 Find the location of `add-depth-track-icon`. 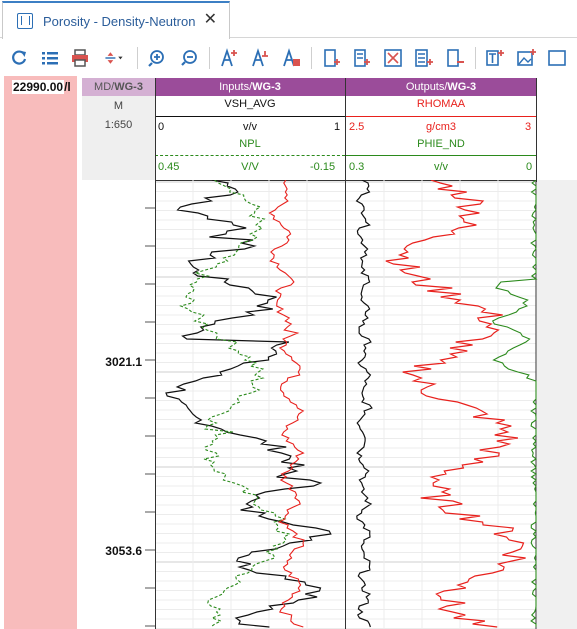

add-depth-track-icon is located at coordinates (291, 58).